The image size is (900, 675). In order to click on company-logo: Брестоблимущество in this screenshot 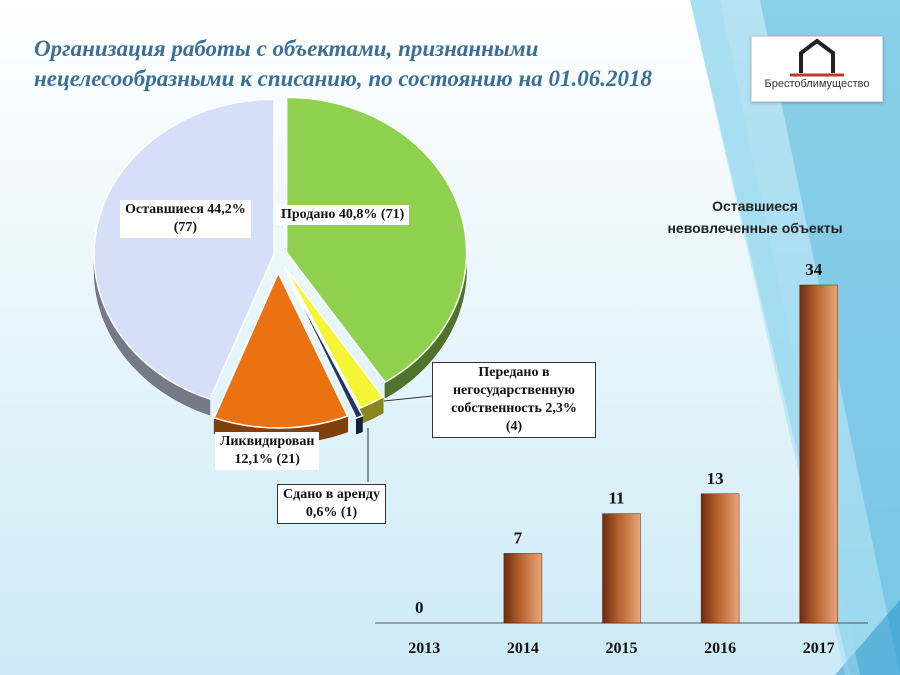, I will do `click(817, 69)`.